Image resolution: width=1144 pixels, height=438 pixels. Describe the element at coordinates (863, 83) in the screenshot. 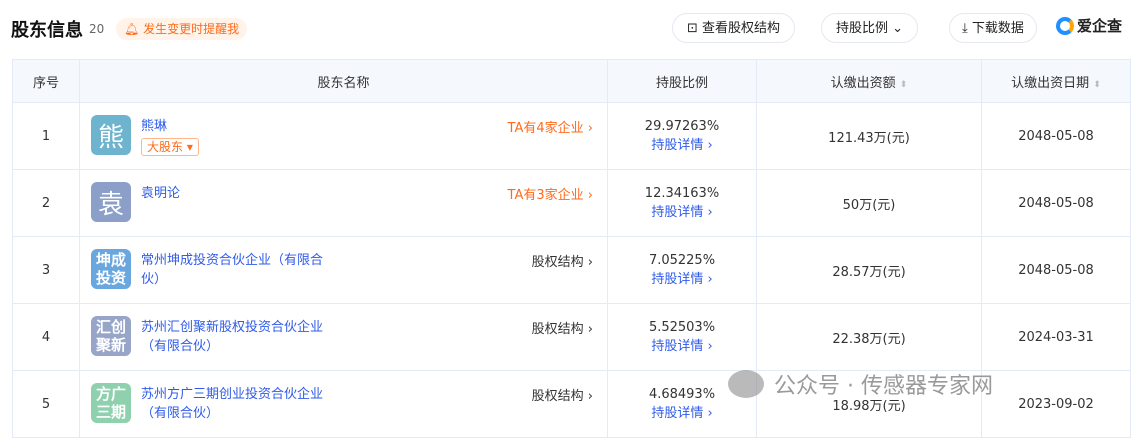

I see `col-amount-label: 认缴出资额` at that location.